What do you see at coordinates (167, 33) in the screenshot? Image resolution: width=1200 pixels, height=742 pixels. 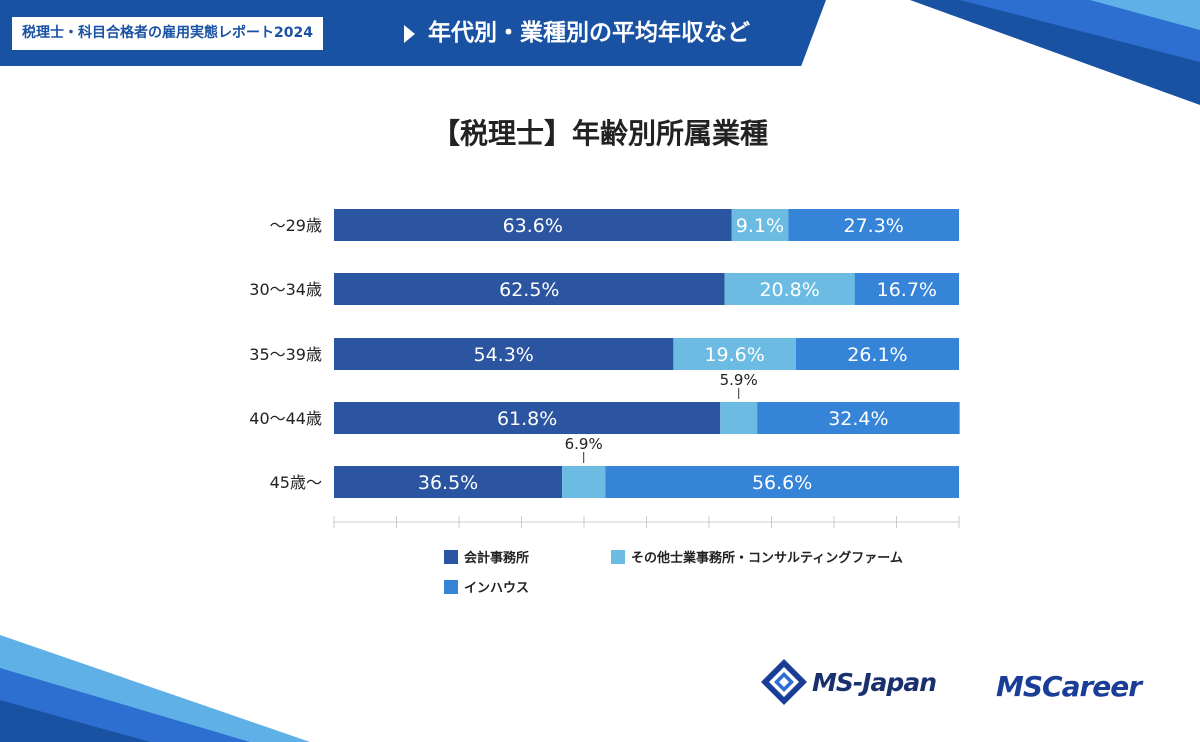 I see `report-subtitle: 税理士・科目合格者の雇用実態レポート2024` at bounding box center [167, 33].